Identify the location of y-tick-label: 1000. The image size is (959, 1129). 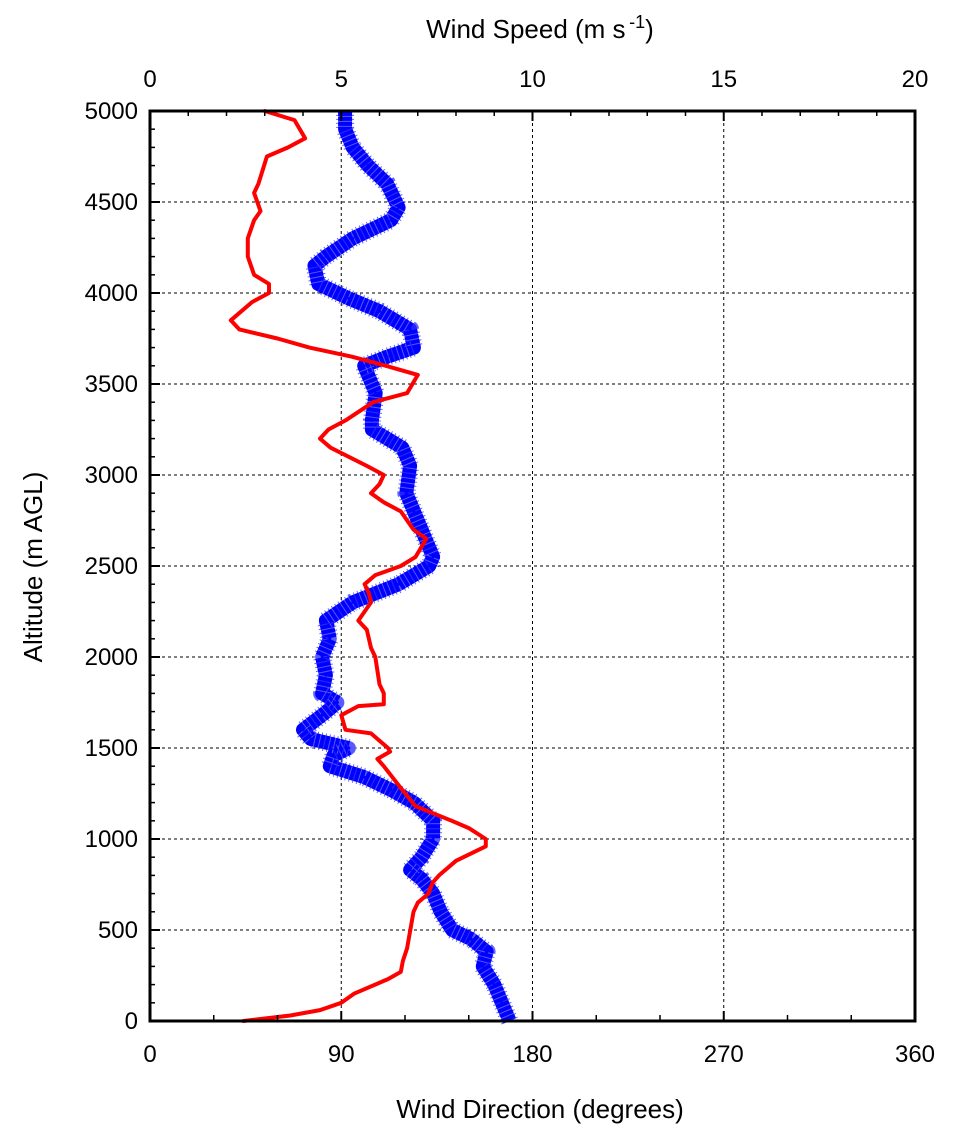
(111, 839).